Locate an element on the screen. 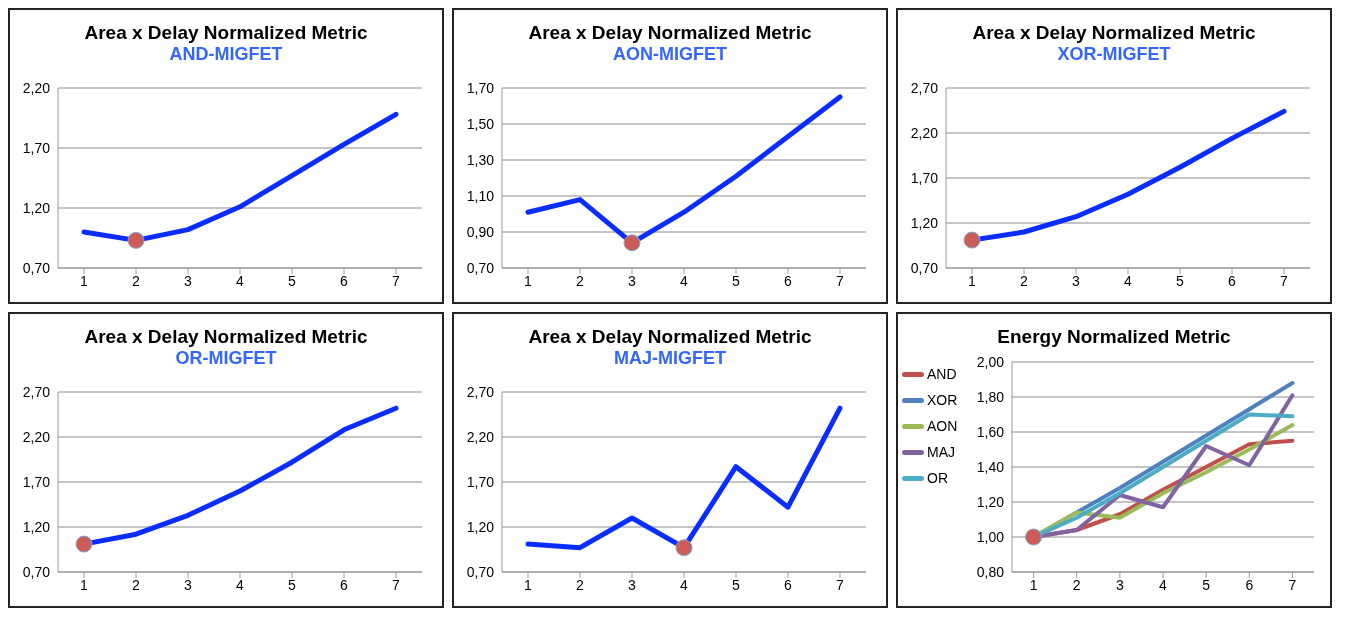 The image size is (1352, 619). legend-label: MAJ is located at coordinates (941, 452).